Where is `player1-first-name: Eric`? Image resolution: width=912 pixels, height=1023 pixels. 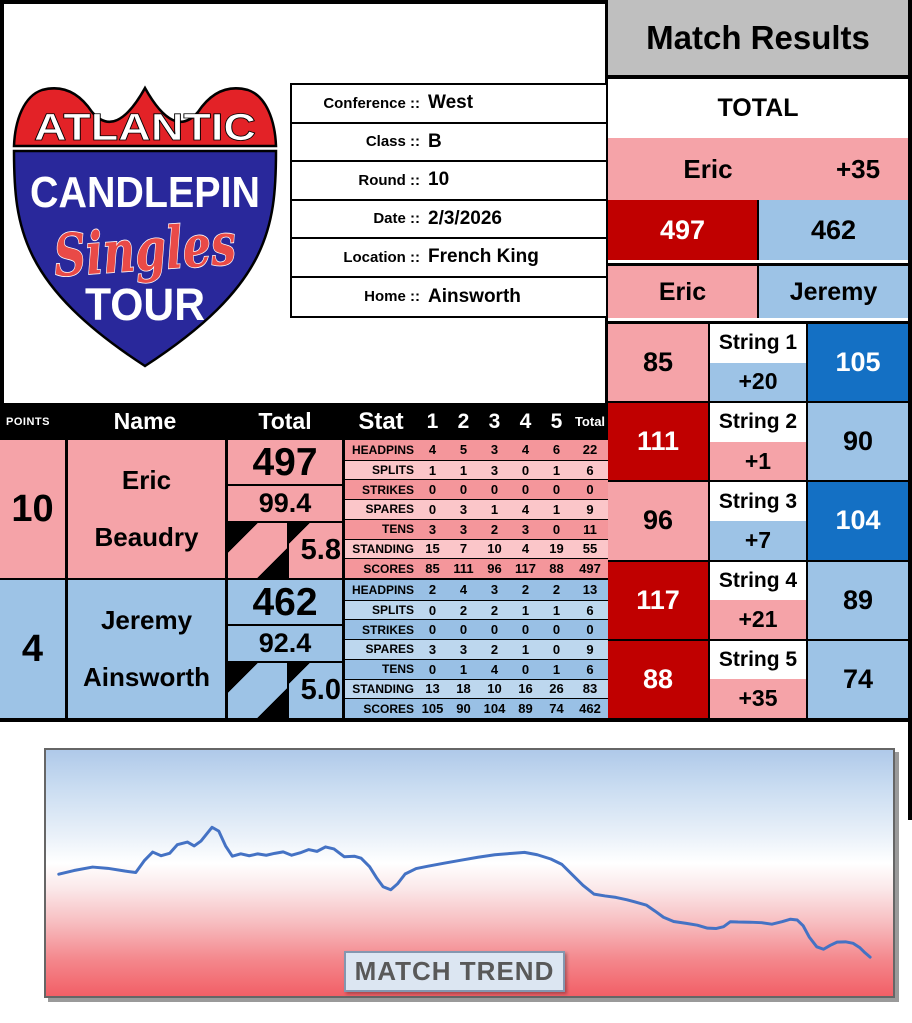
player1-first-name: Eric is located at coordinates (146, 480).